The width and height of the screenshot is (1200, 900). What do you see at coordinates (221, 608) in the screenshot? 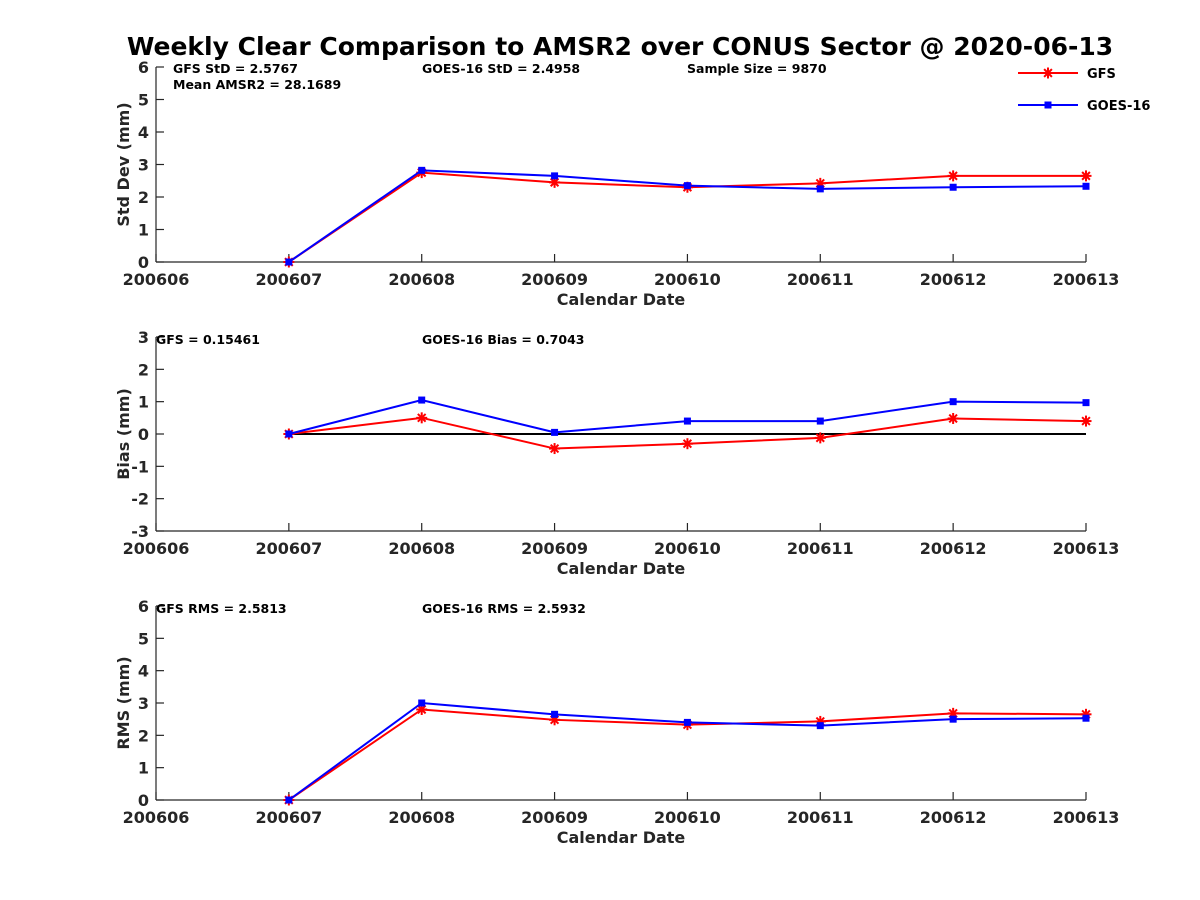
I see `stat-annotation: GFS RMS = 2.5813` at bounding box center [221, 608].